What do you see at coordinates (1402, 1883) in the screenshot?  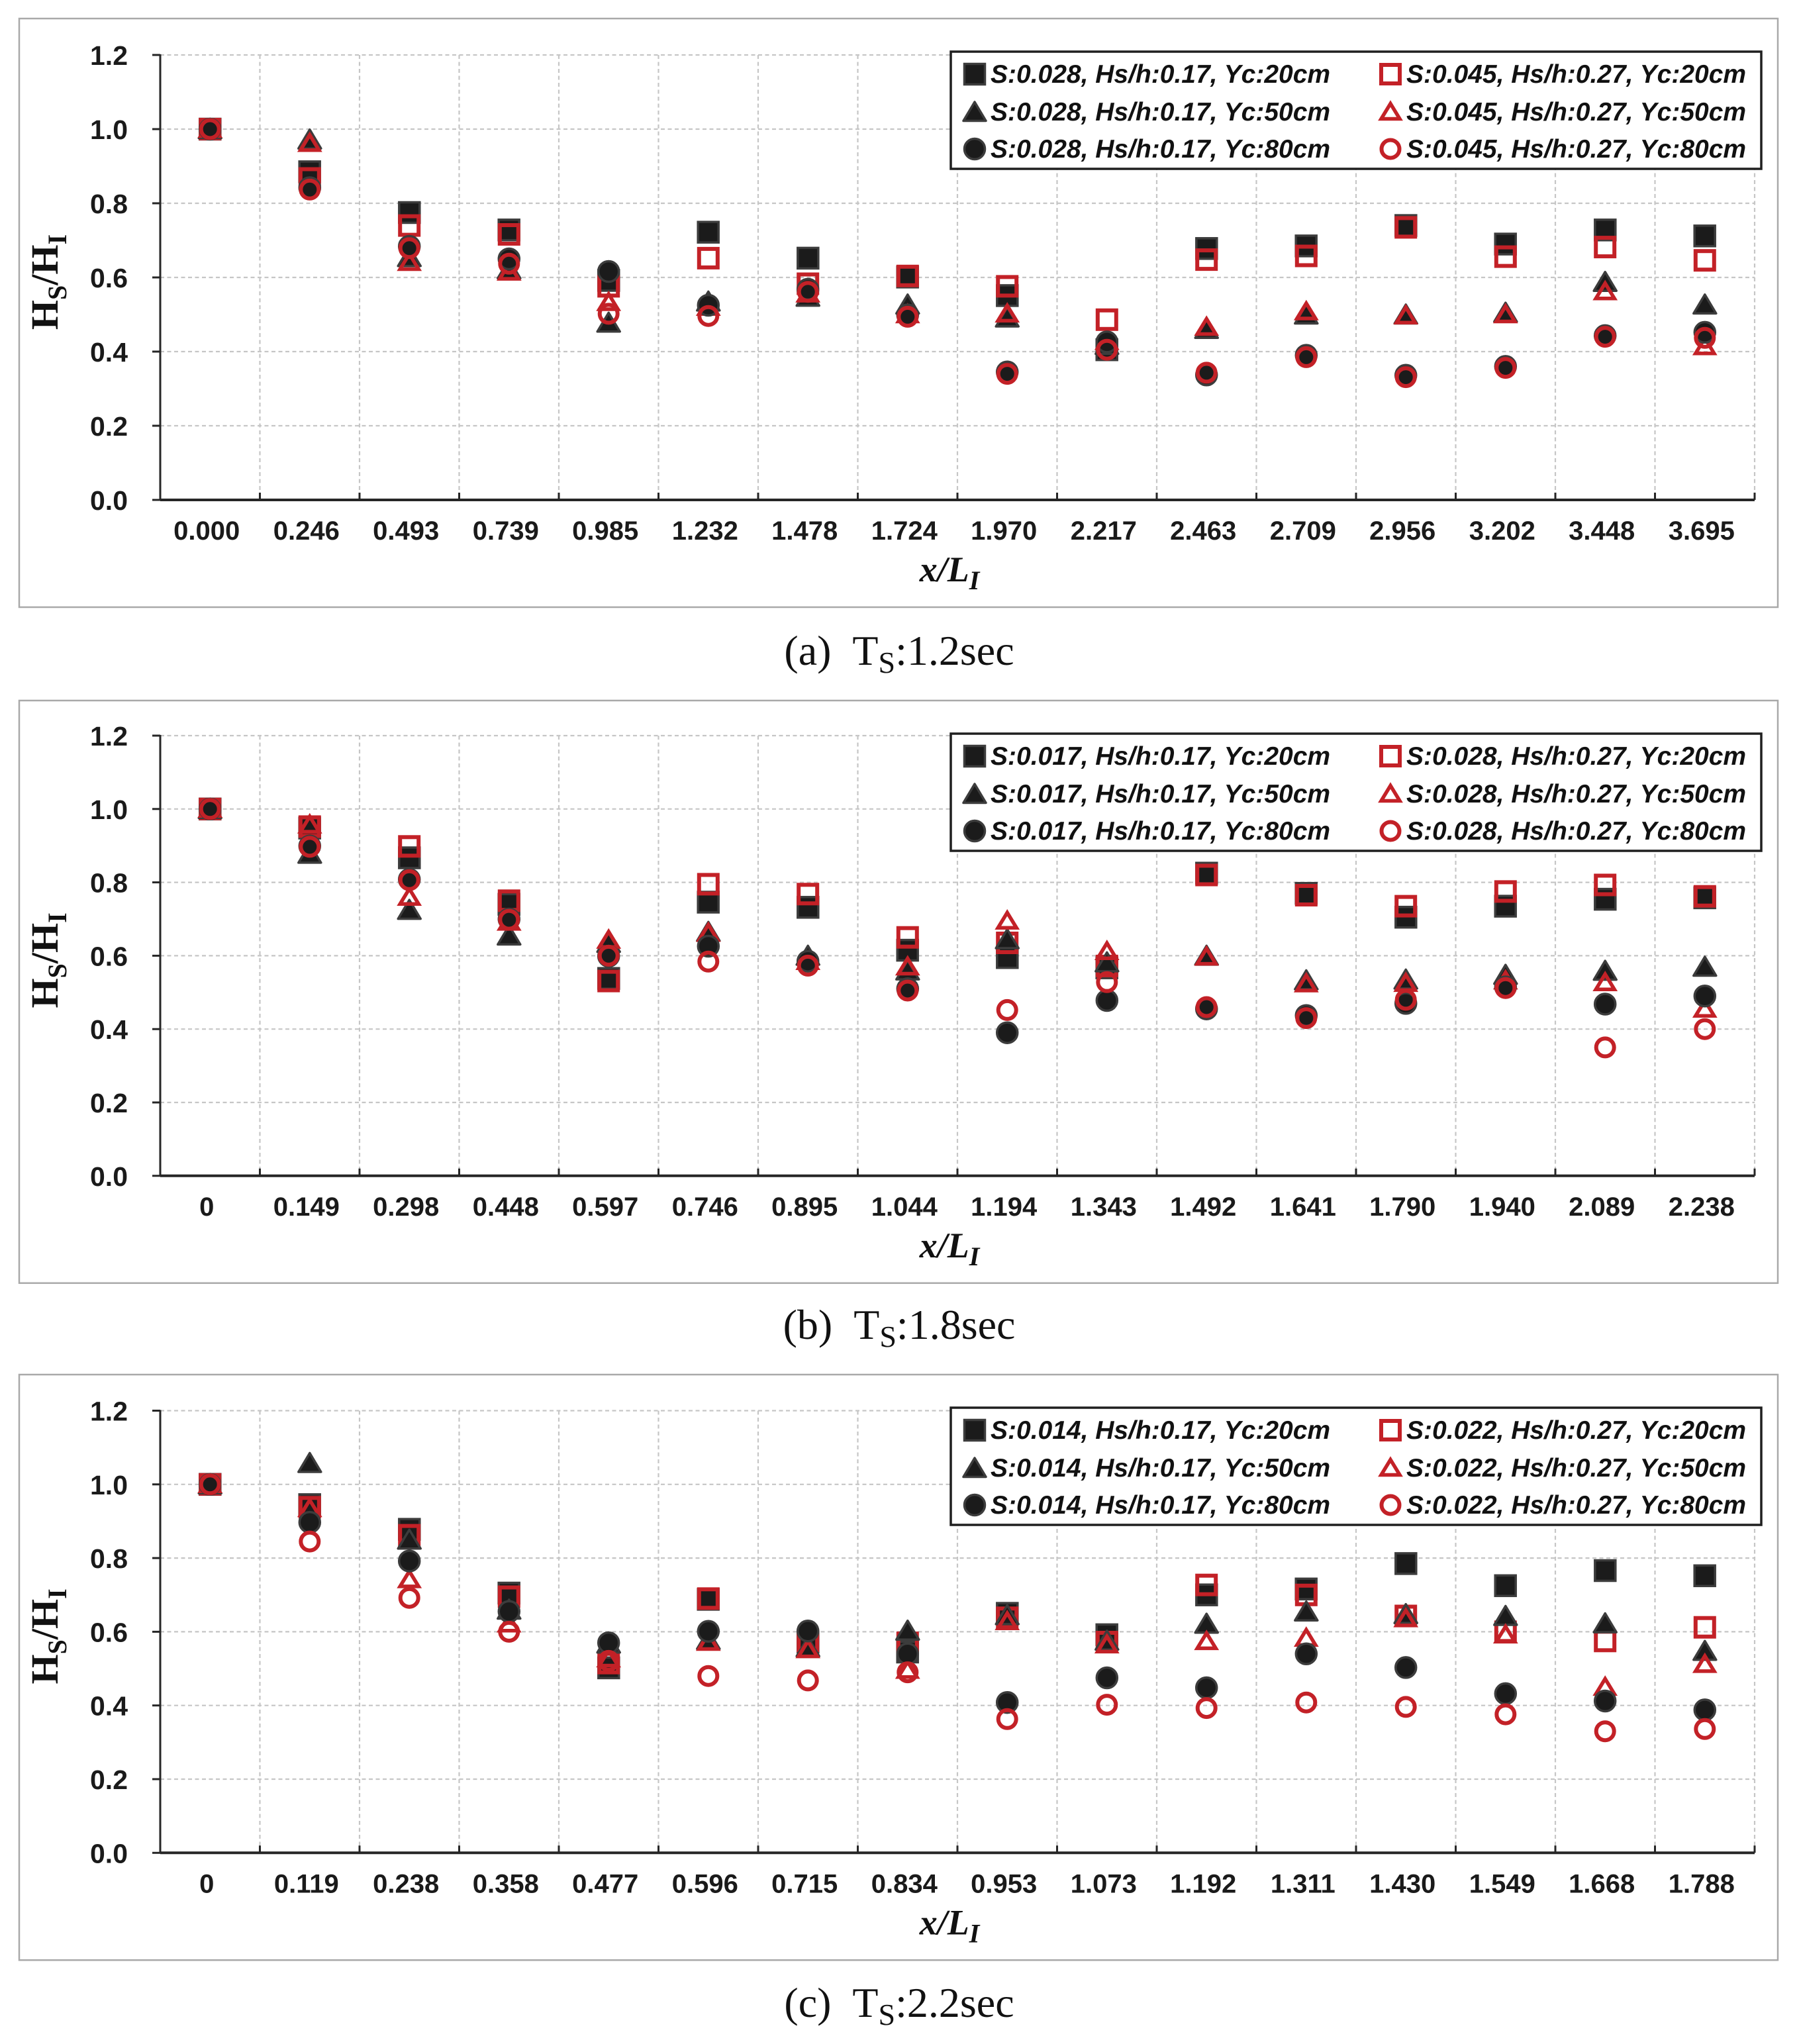 I see `svg-text: 1.430` at bounding box center [1402, 1883].